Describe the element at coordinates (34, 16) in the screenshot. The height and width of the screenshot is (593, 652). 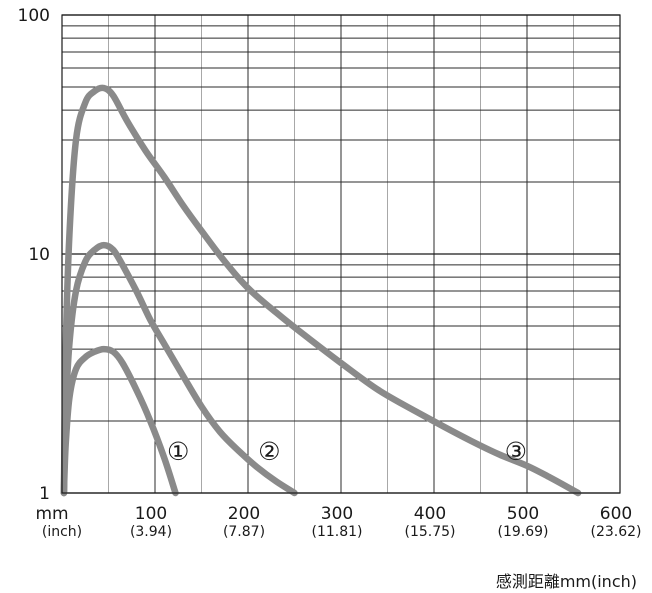
I see `y-tick-label: 100` at that location.